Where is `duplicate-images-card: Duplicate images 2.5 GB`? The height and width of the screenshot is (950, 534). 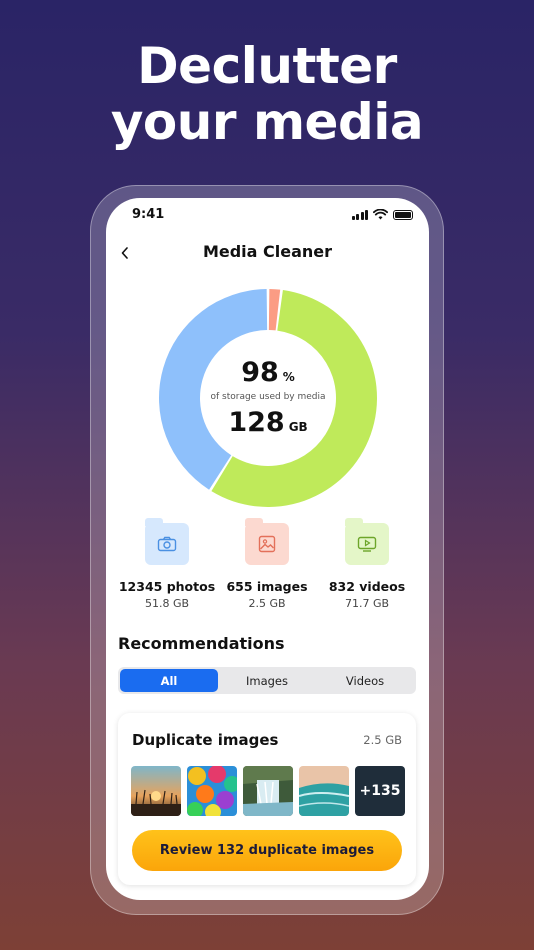 duplicate-images-card: Duplicate images 2.5 GB is located at coordinates (267, 799).